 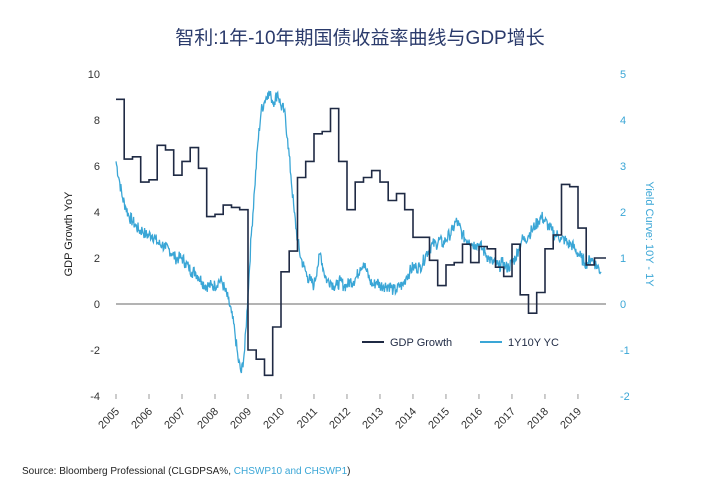 What do you see at coordinates (439, 419) in the screenshot?
I see `x-tick-label: 2015` at bounding box center [439, 419].